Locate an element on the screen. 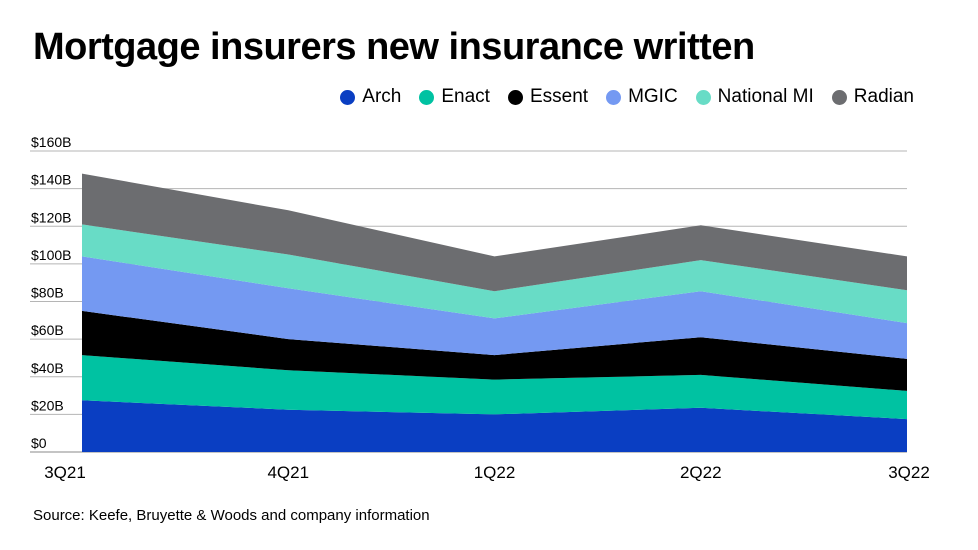  legend-item-essent: Essent is located at coordinates (548, 97).